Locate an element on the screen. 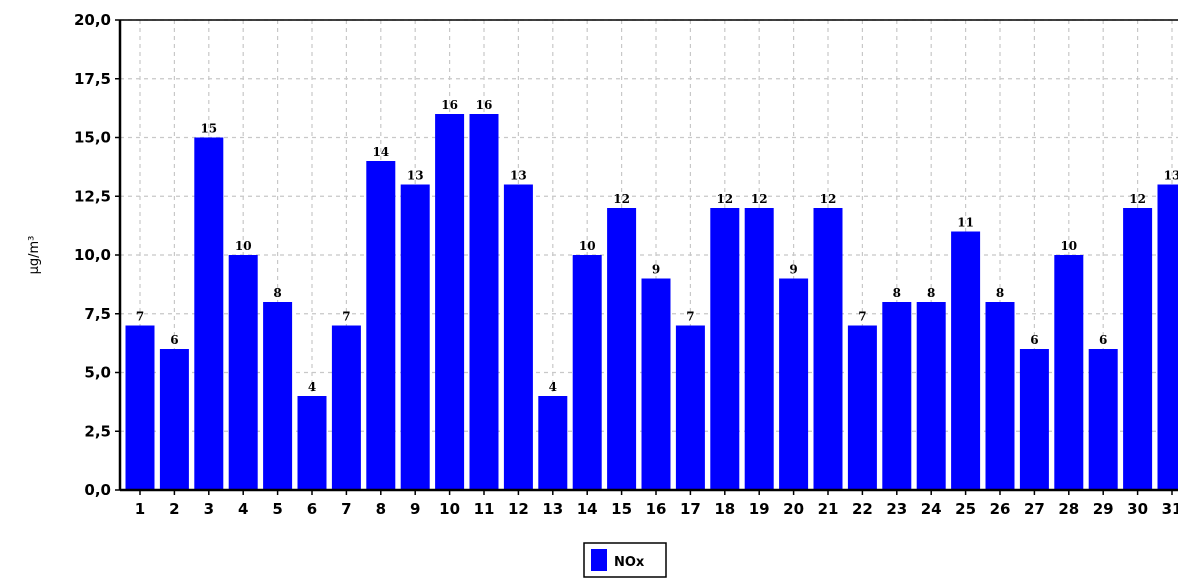 This screenshot has height=583, width=1178. x-tick-label: 23 is located at coordinates (896, 509).